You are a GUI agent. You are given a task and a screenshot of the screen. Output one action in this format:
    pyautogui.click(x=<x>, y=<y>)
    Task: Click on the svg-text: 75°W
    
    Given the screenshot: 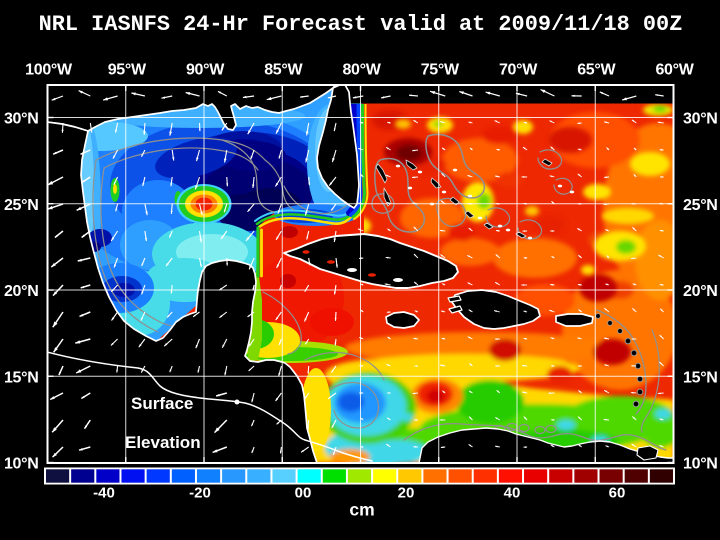 What is the action you would take?
    pyautogui.click(x=440, y=70)
    